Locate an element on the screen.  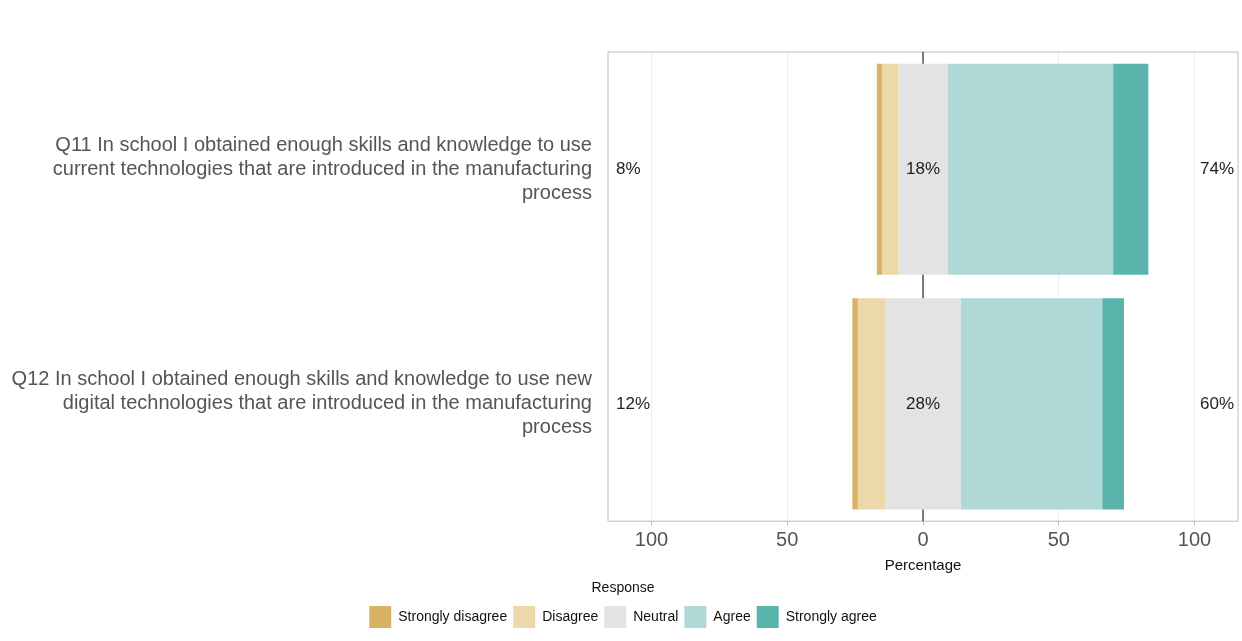
legend-label: Strongly agree is located at coordinates (831, 615).